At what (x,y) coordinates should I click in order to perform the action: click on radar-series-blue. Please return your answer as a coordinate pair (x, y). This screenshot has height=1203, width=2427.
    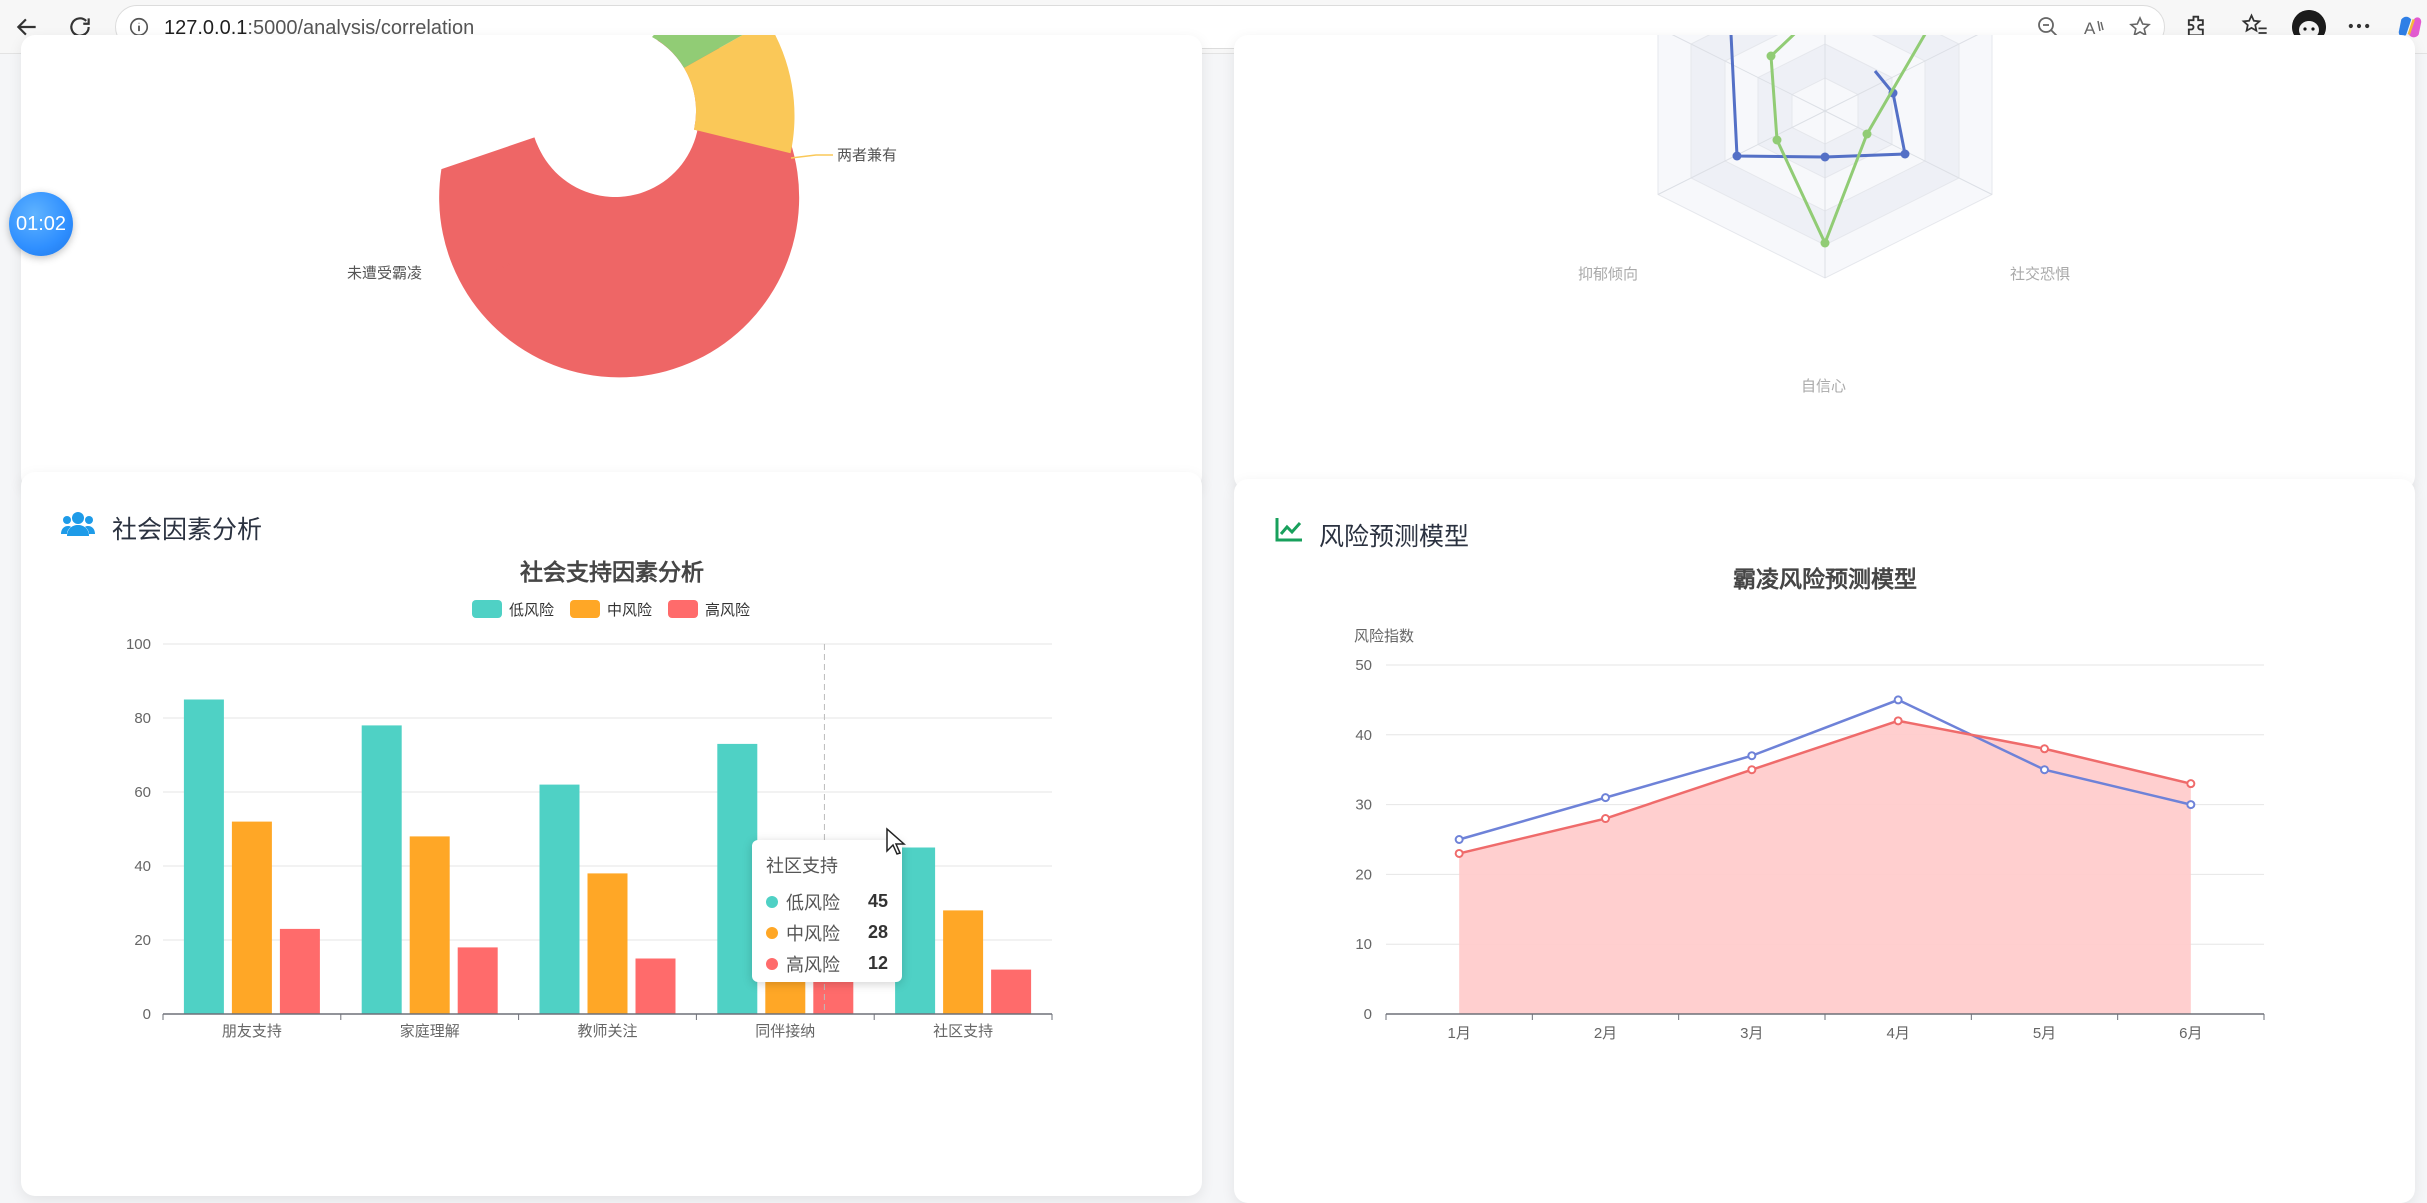
    Looking at the image, I should click on (1817, 97).